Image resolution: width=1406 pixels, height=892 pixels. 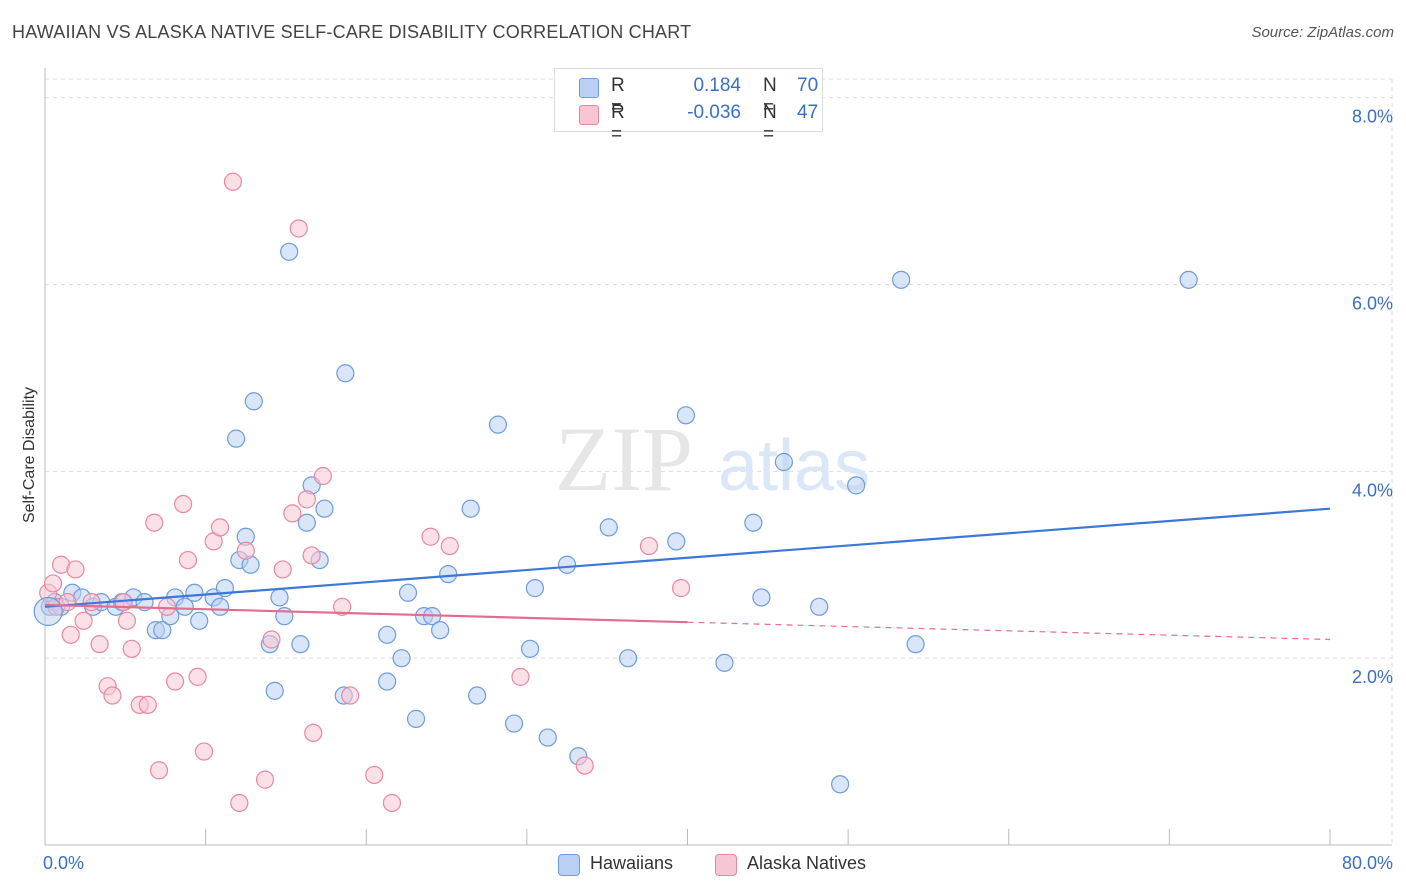 What do you see at coordinates (717, 85) in the screenshot?
I see `legend-r-value: 0.184` at bounding box center [717, 85].